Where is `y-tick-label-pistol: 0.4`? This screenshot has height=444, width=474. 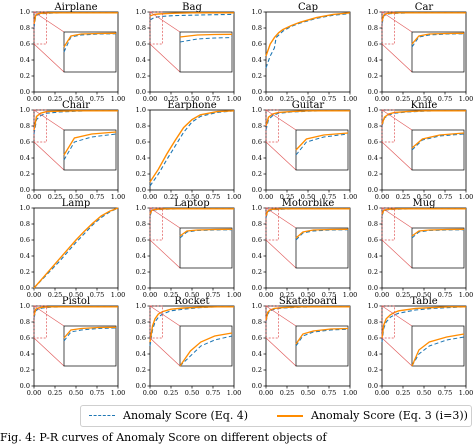 y-tick-label-pistol: 0.4 is located at coordinates (25, 354).